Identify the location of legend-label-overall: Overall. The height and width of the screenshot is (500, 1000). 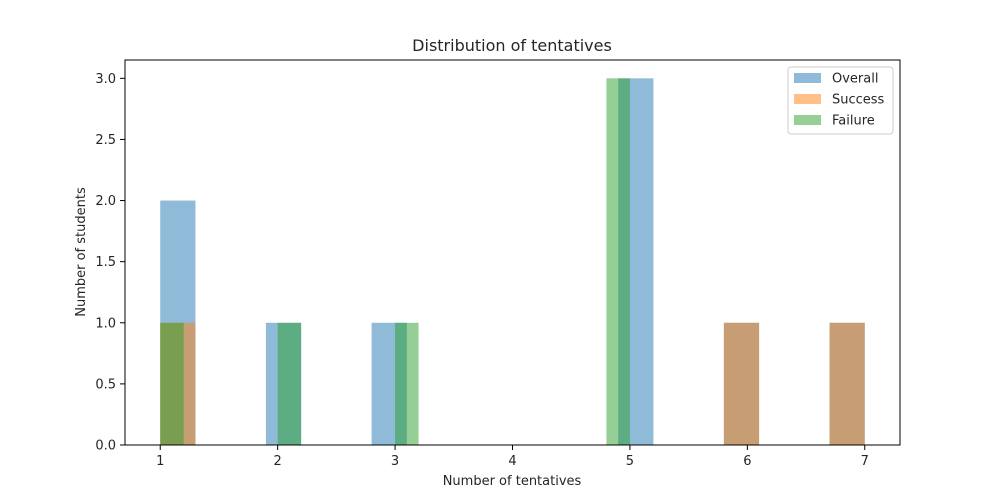
(855, 79).